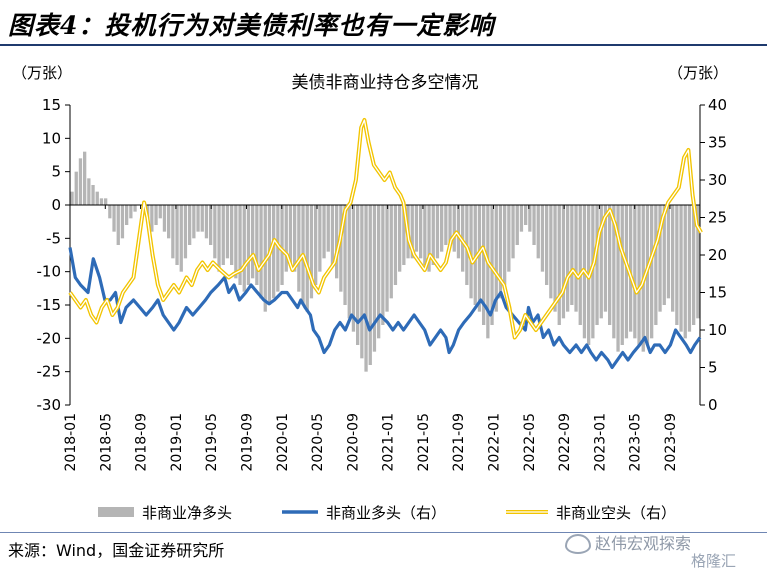  What do you see at coordinates (49, 372) in the screenshot?
I see `left-tick-label: -25` at bounding box center [49, 372].